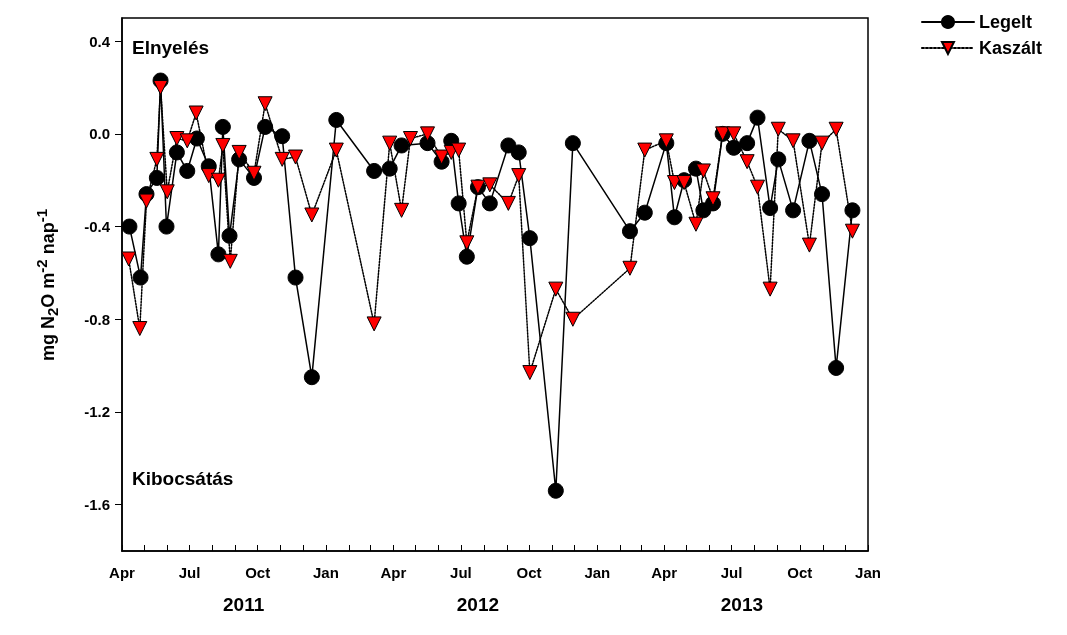  What do you see at coordinates (1010, 48) in the screenshot?
I see `legend-label: Kaszált` at bounding box center [1010, 48].